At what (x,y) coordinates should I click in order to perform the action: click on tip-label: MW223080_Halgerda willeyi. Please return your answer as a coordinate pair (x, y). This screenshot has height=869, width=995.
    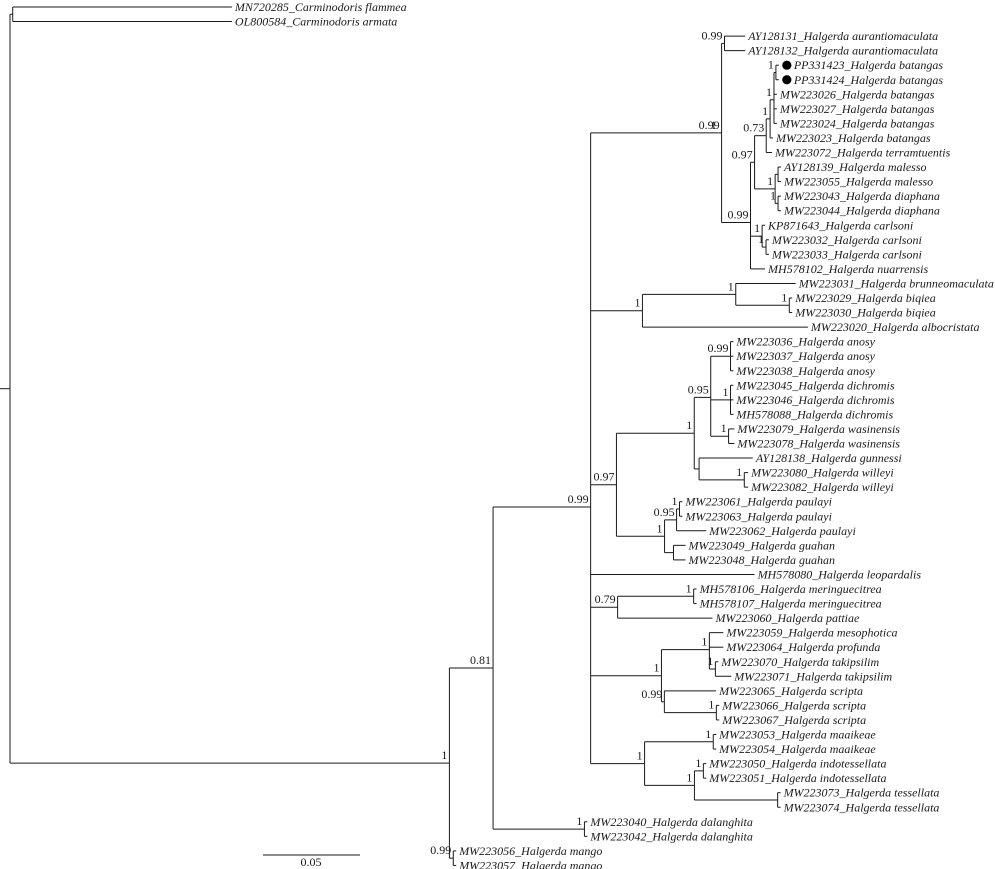
    Looking at the image, I should click on (822, 473).